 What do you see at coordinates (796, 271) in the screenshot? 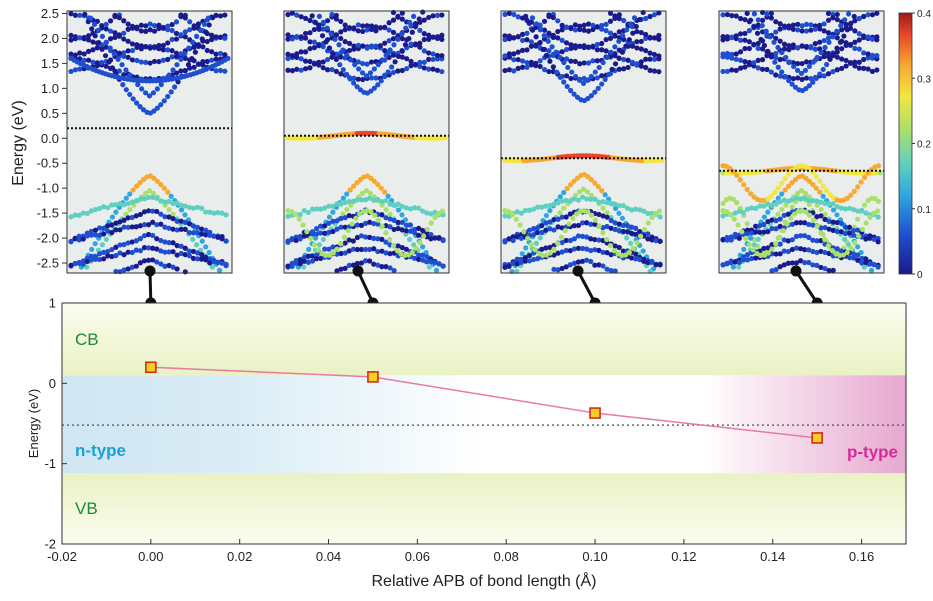
I see `connector-dot` at bounding box center [796, 271].